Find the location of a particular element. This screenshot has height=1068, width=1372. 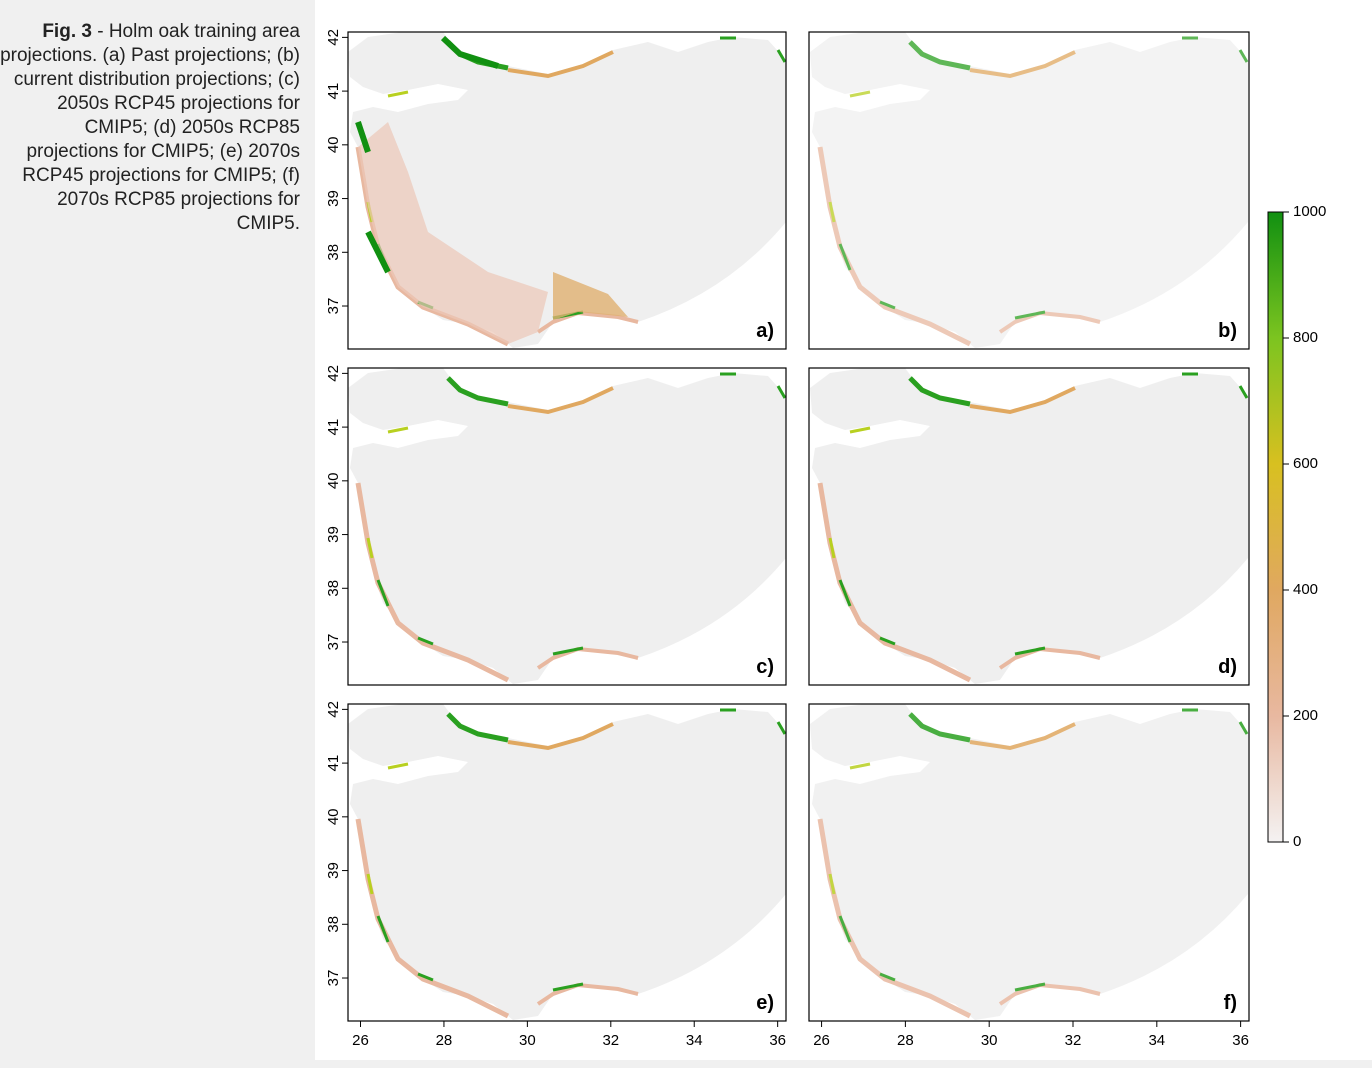

caption-label: Fig. 3 is located at coordinates (67, 31).